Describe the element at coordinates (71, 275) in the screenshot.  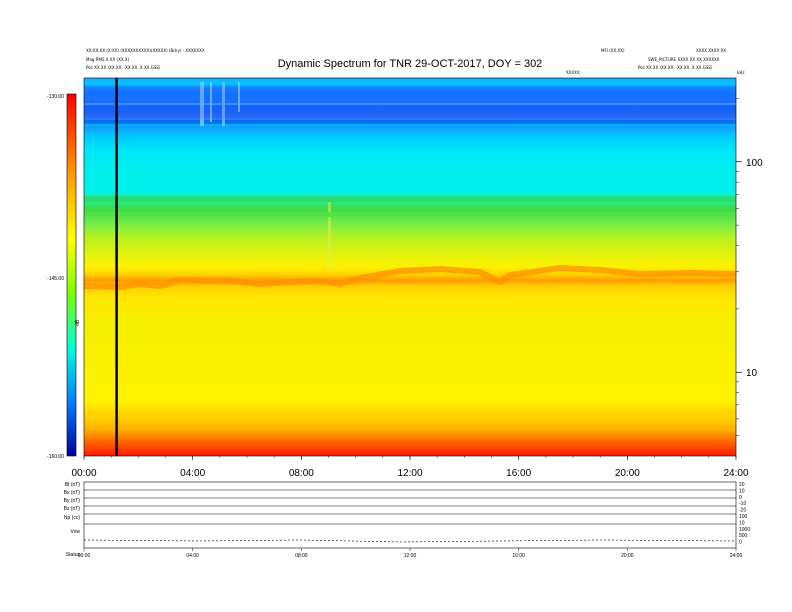
I see `colorbar` at that location.